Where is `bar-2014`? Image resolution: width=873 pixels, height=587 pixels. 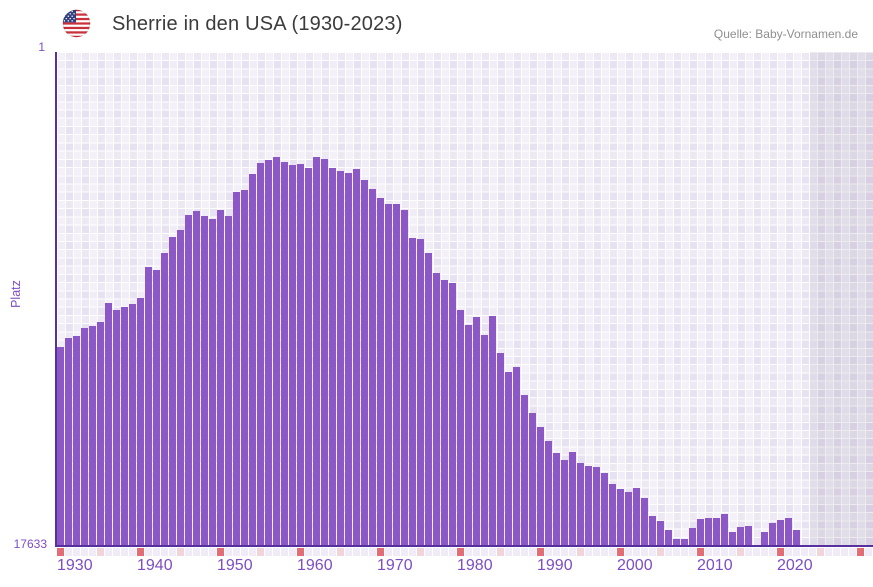
bar-2014 is located at coordinates (732, 538).